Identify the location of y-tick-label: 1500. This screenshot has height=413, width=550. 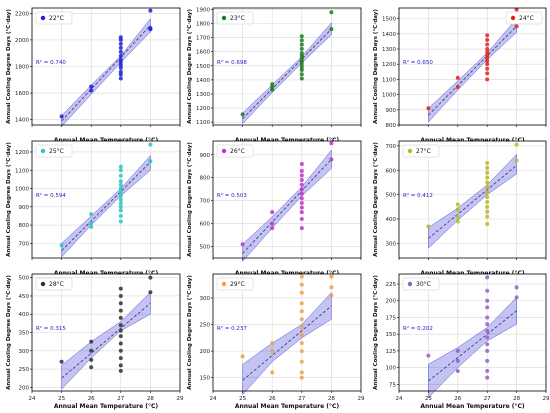
(389, 20).